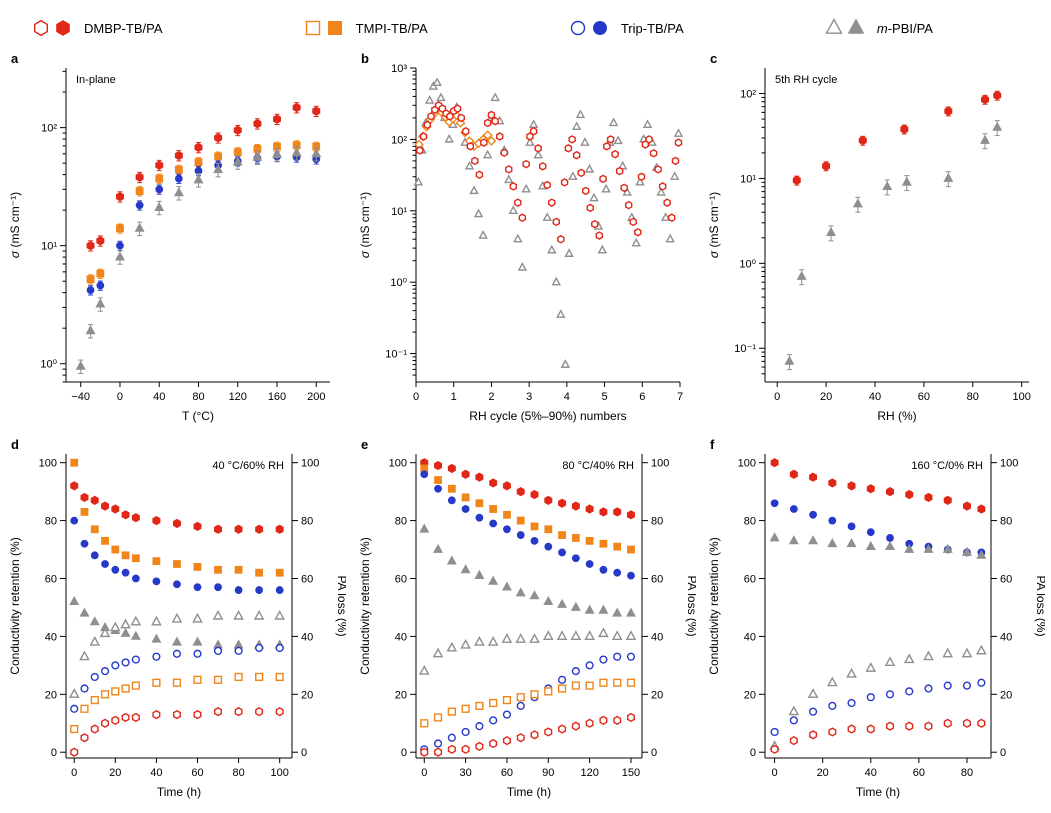 Image resolution: width=1051 pixels, height=813 pixels. What do you see at coordinates (598, 466) in the screenshot?
I see `svg-text: 80 °C/40% RH` at bounding box center [598, 466].